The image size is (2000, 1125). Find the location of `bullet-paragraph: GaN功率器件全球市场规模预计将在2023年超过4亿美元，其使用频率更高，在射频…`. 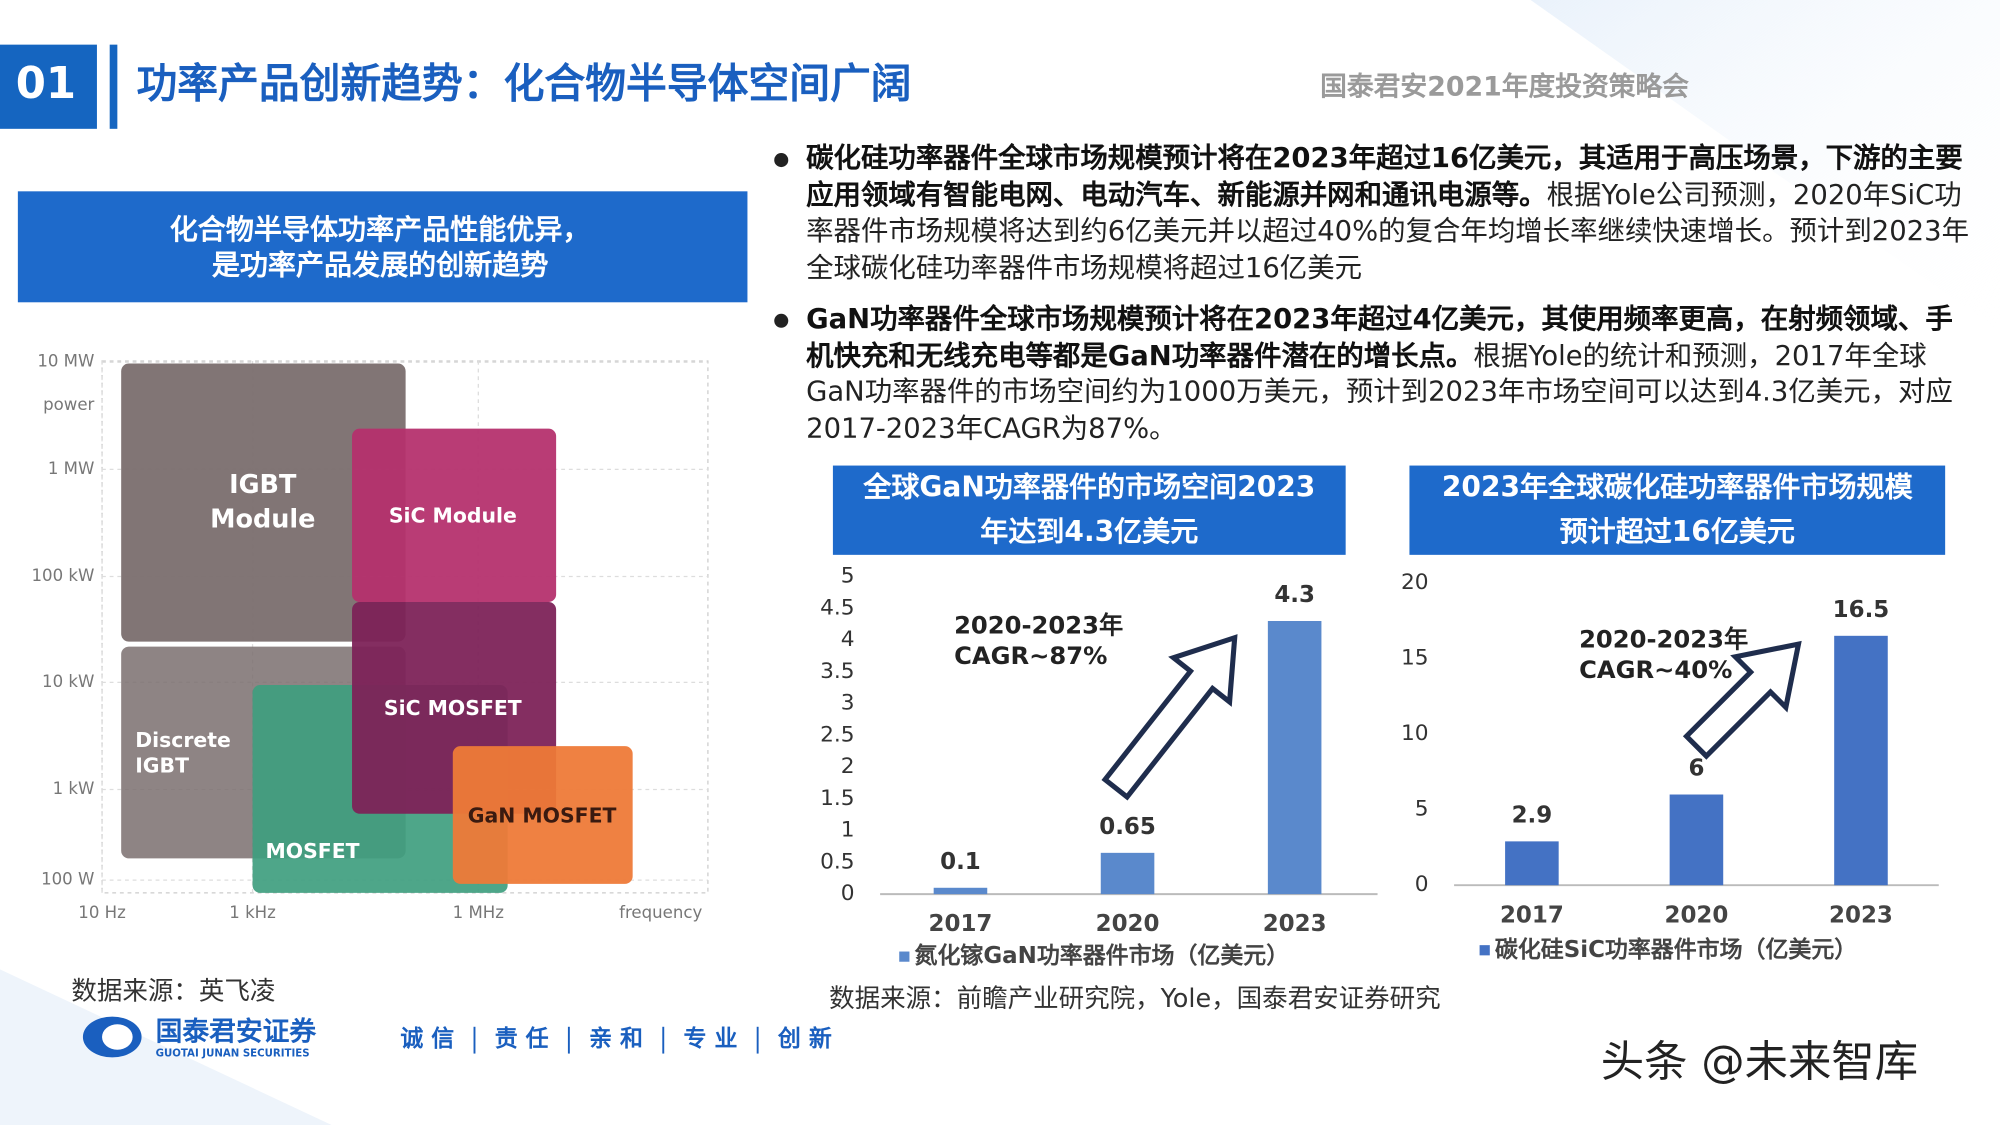

bullet-paragraph: GaN功率器件全球市场规模预计将在2023年超过4亿美元，其使用频率更高，在射频… is located at coordinates (1373, 374).